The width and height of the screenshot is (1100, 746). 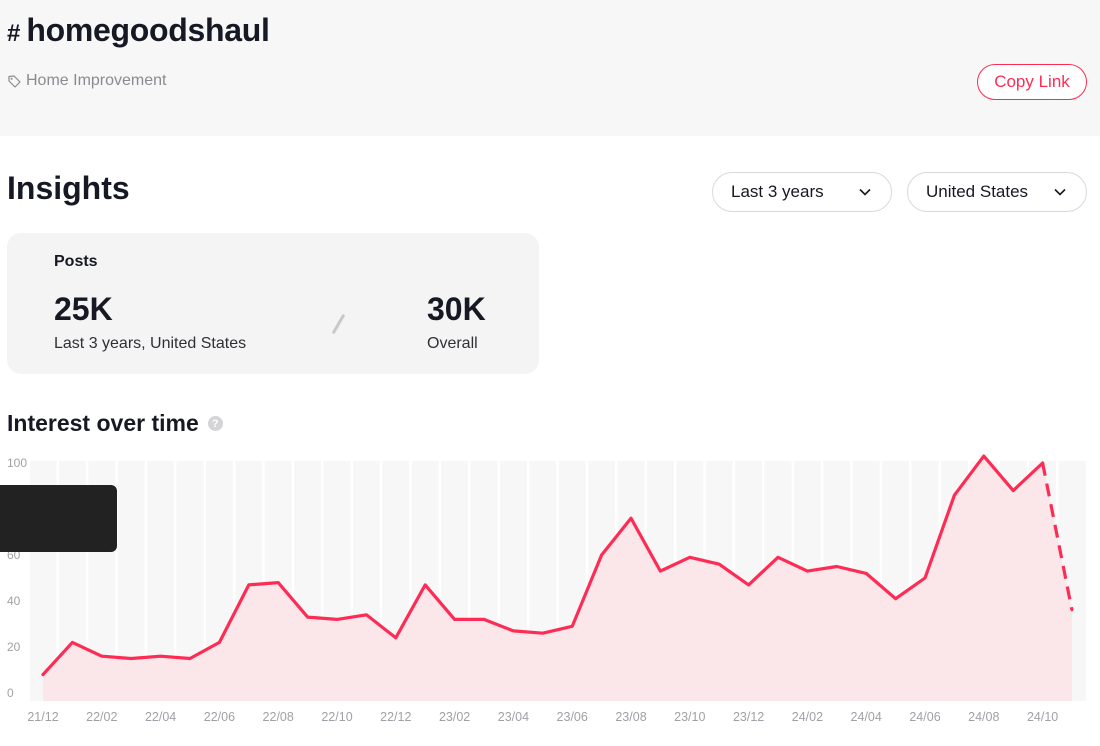 I want to click on category-text: Home Improvement, so click(x=96, y=80).